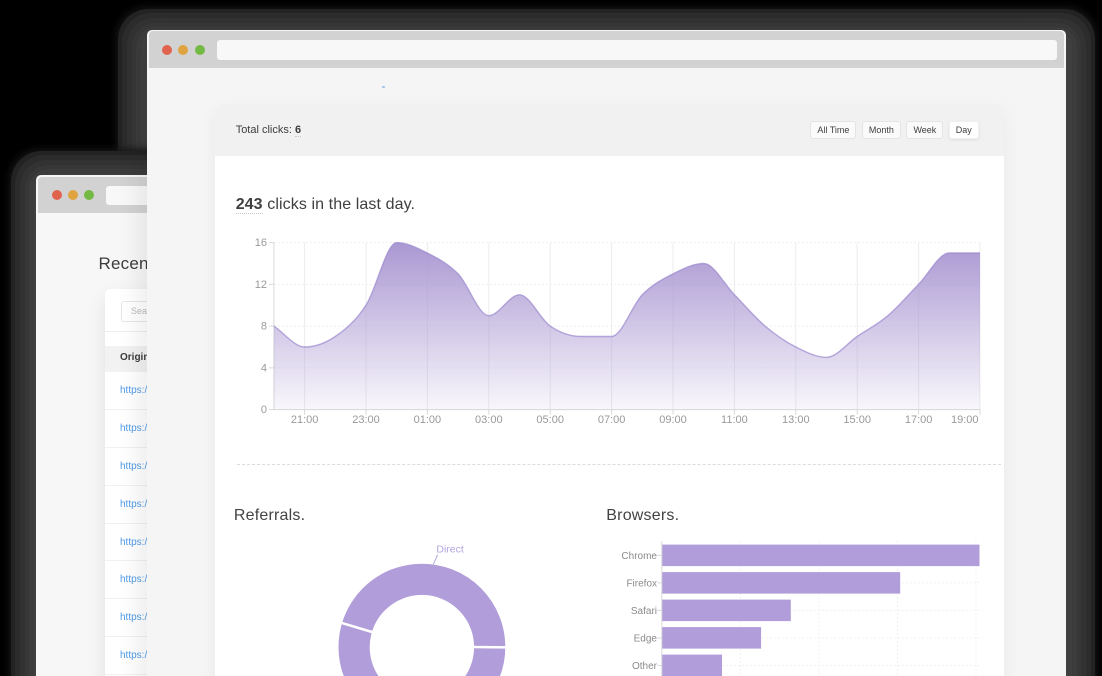 This screenshot has height=676, width=1102. What do you see at coordinates (264, 327) in the screenshot?
I see `svg-text: 8` at bounding box center [264, 327].